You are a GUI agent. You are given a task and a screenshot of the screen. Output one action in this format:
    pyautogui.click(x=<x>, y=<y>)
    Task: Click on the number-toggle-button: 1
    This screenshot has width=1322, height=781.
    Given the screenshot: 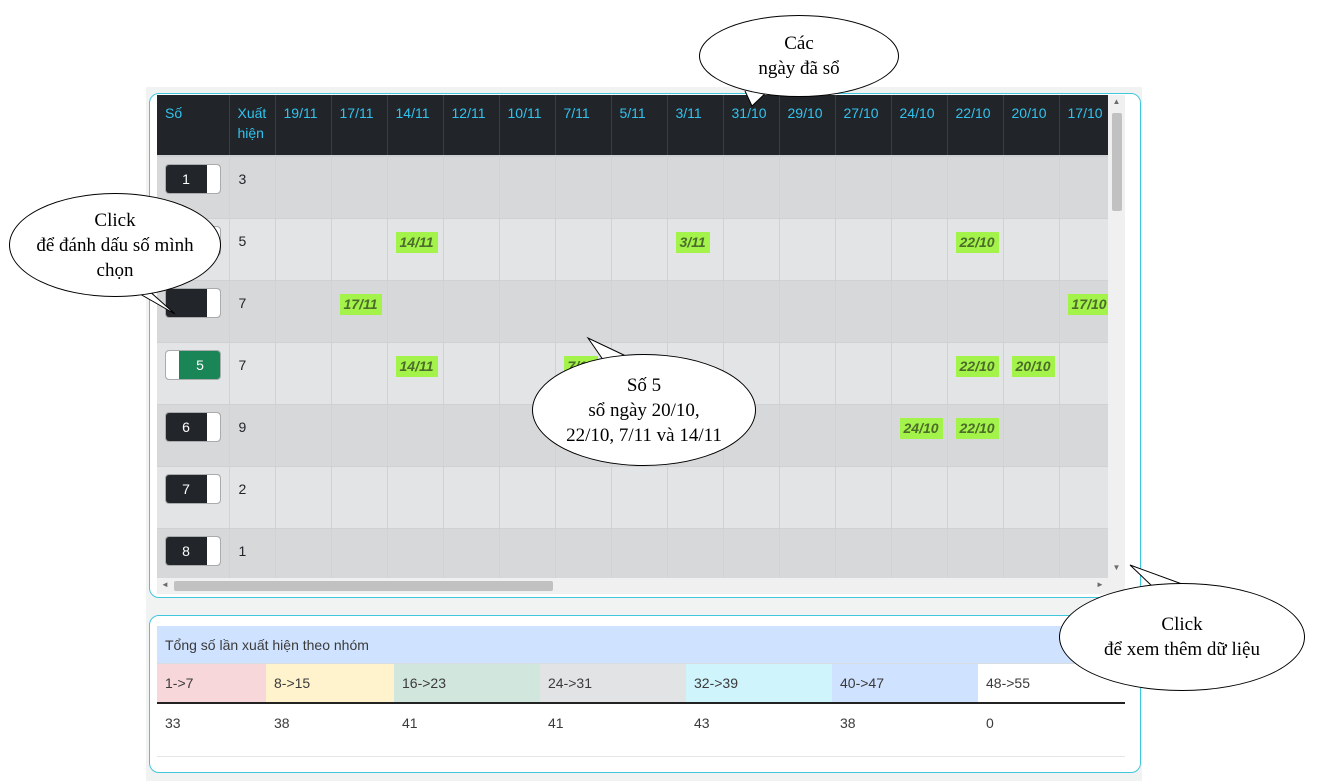 What is the action you would take?
    pyautogui.click(x=193, y=179)
    